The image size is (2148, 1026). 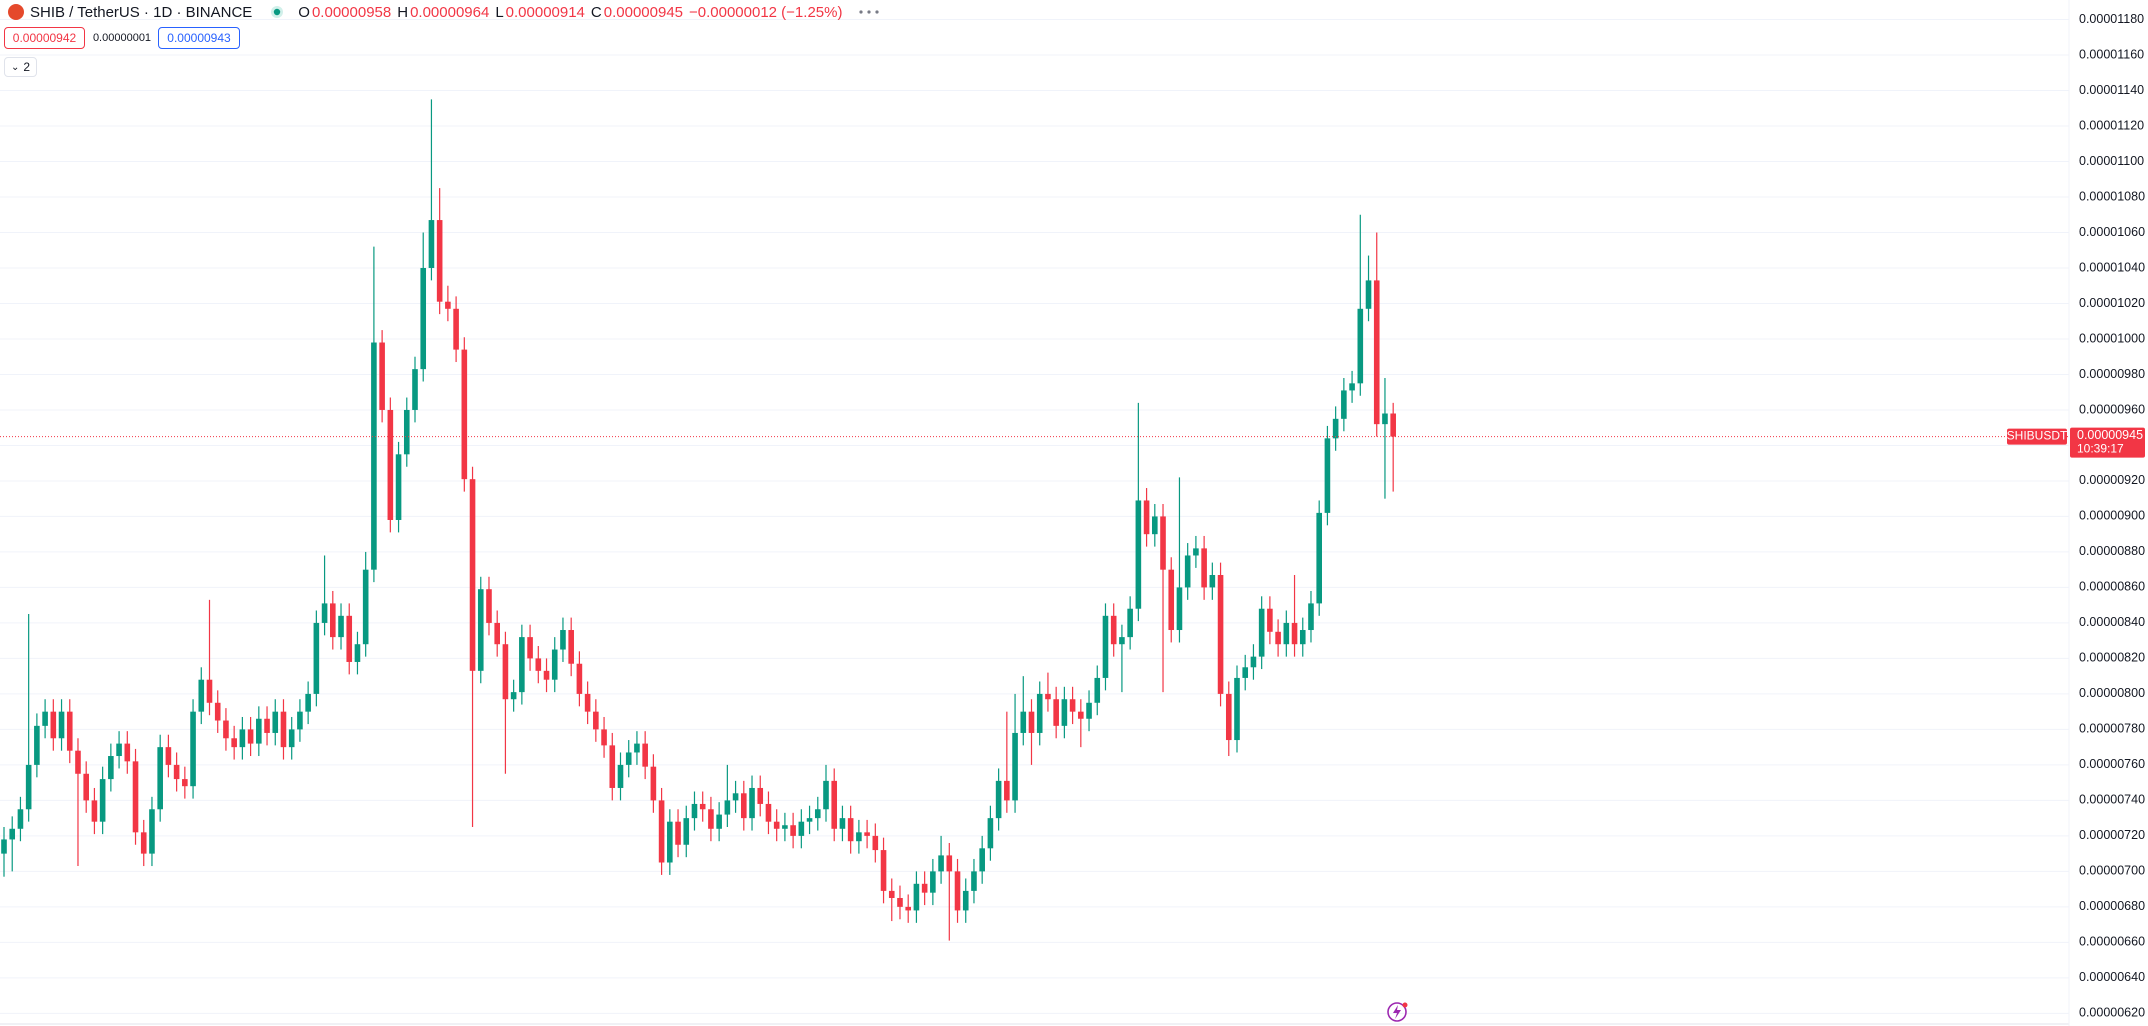 What do you see at coordinates (16, 12) in the screenshot?
I see `symbol-circle` at bounding box center [16, 12].